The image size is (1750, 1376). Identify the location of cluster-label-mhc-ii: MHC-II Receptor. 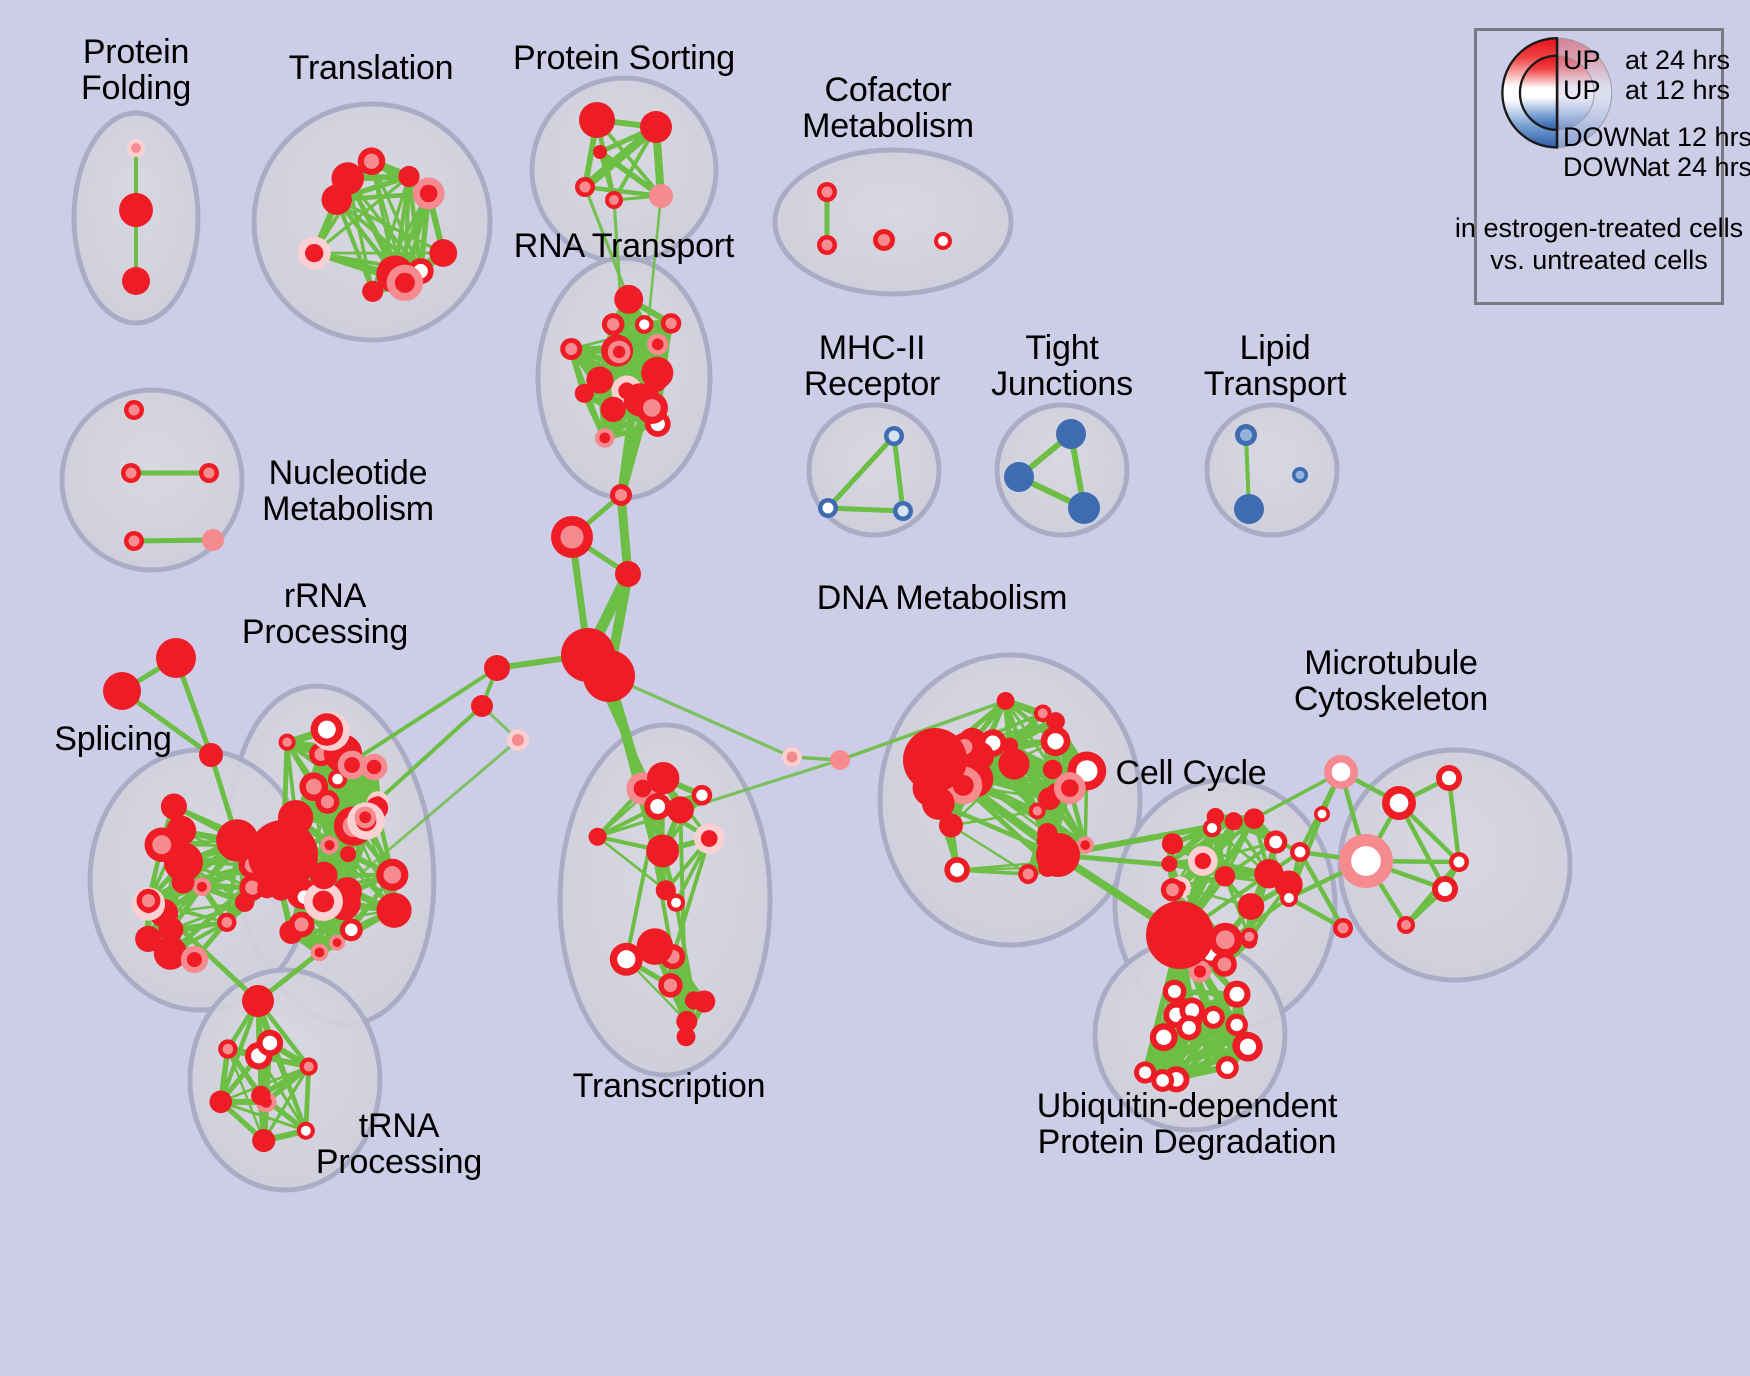
(872, 366).